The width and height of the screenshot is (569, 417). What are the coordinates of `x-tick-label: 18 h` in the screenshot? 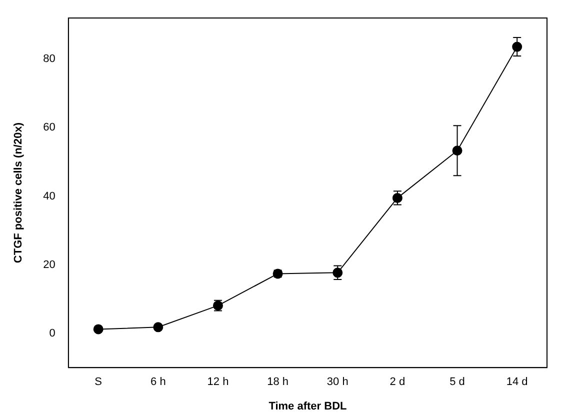 It's located at (278, 382).